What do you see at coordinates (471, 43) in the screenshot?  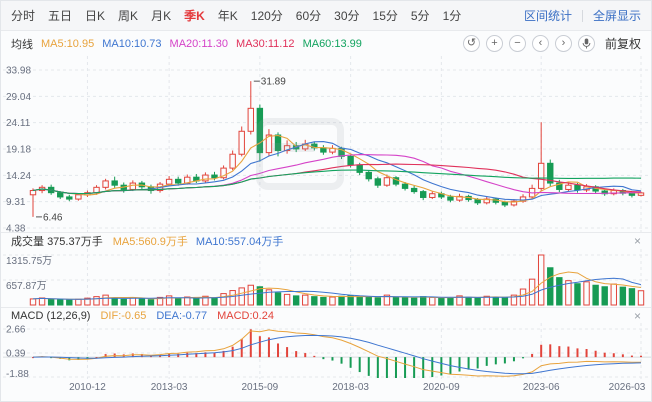 I see `reset-view-button: ↺` at bounding box center [471, 43].